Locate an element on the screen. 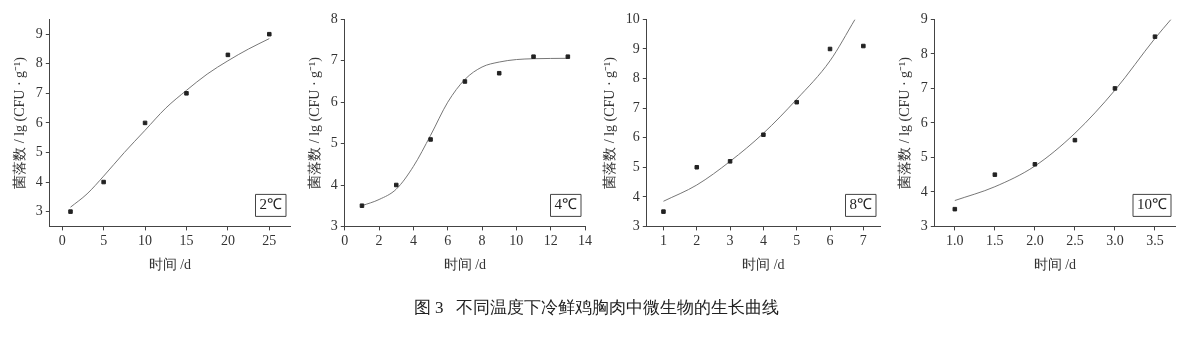  x-tick-label: 1.0 is located at coordinates (955, 241).